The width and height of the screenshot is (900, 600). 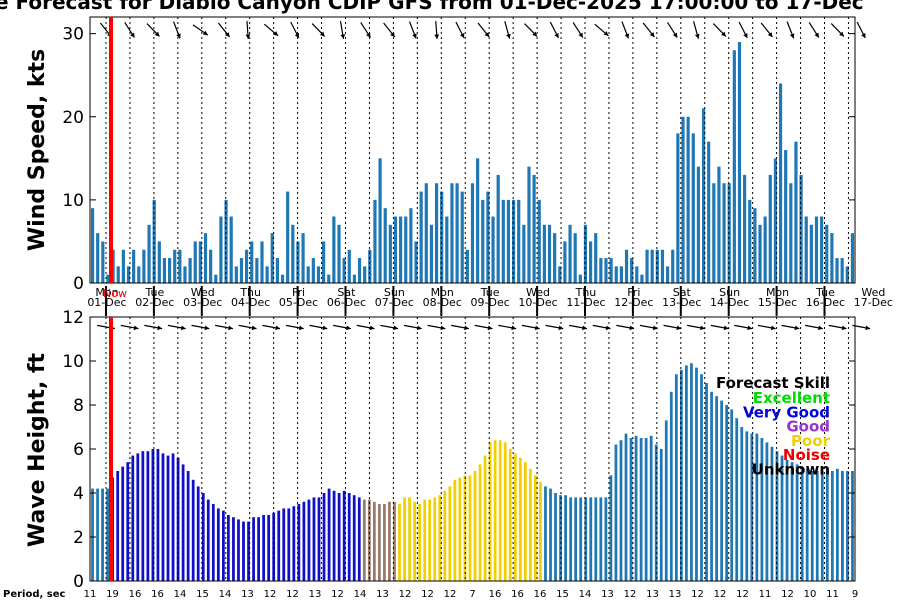 What do you see at coordinates (250, 302) in the screenshot?
I see `day-date-label: 04-Dec` at bounding box center [250, 302].